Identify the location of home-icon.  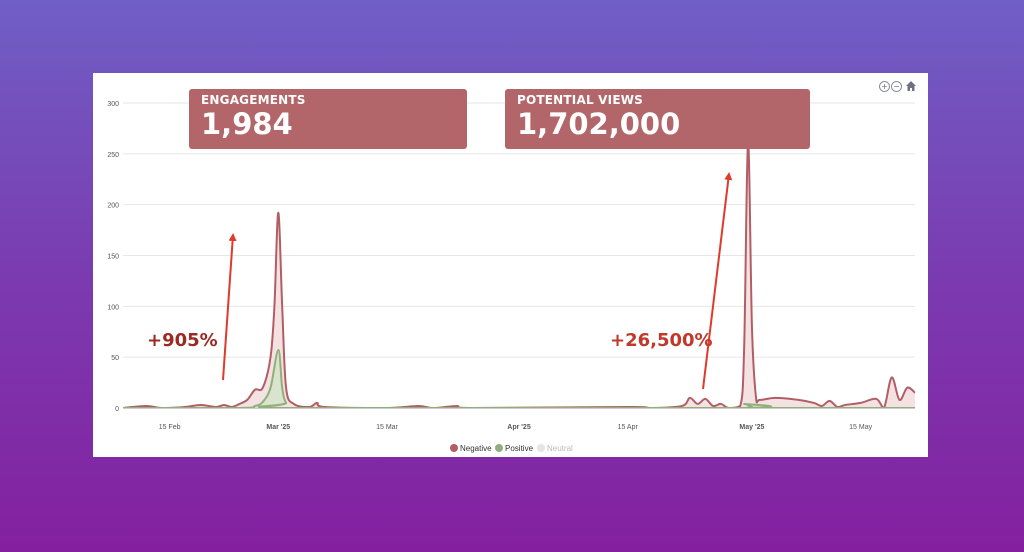
(911, 86).